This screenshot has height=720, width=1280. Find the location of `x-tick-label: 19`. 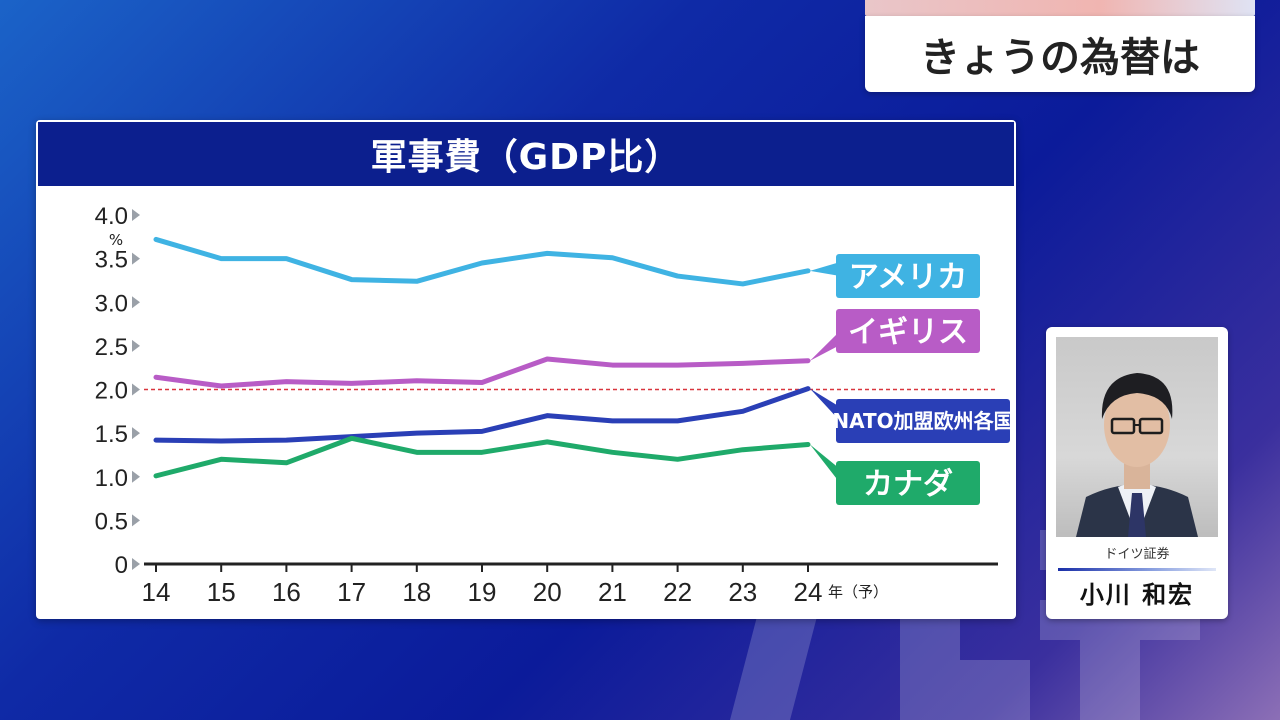

x-tick-label: 19 is located at coordinates (482, 592).